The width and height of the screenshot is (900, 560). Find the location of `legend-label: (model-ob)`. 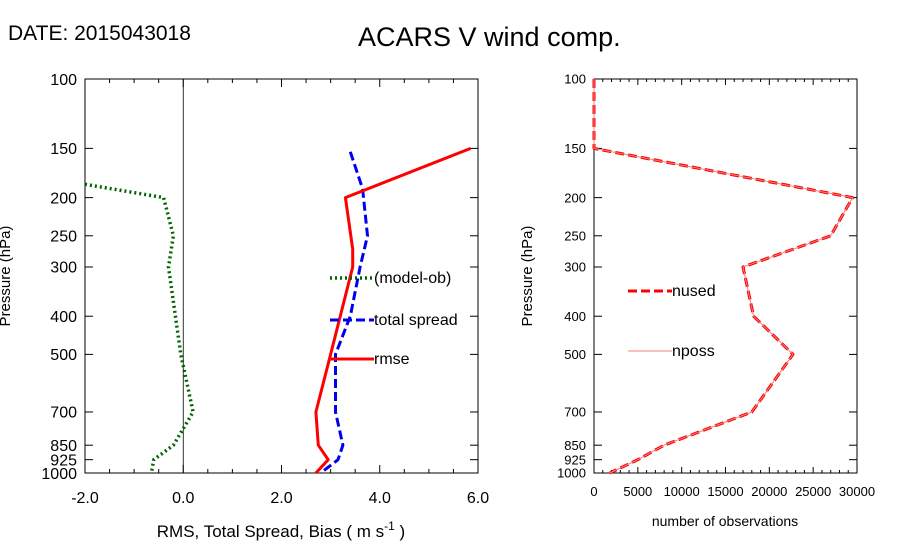

legend-label: (model-ob) is located at coordinates (412, 278).